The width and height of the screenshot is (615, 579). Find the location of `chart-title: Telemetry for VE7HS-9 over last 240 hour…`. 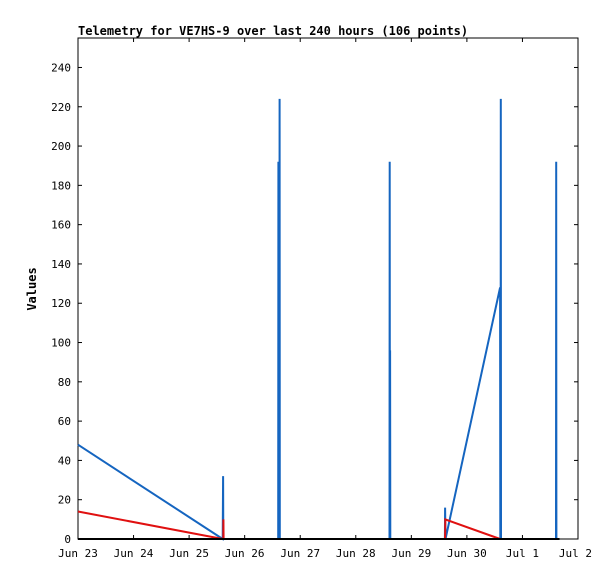

chart-title: Telemetry for VE7HS-9 over last 240 hour… is located at coordinates (273, 31).